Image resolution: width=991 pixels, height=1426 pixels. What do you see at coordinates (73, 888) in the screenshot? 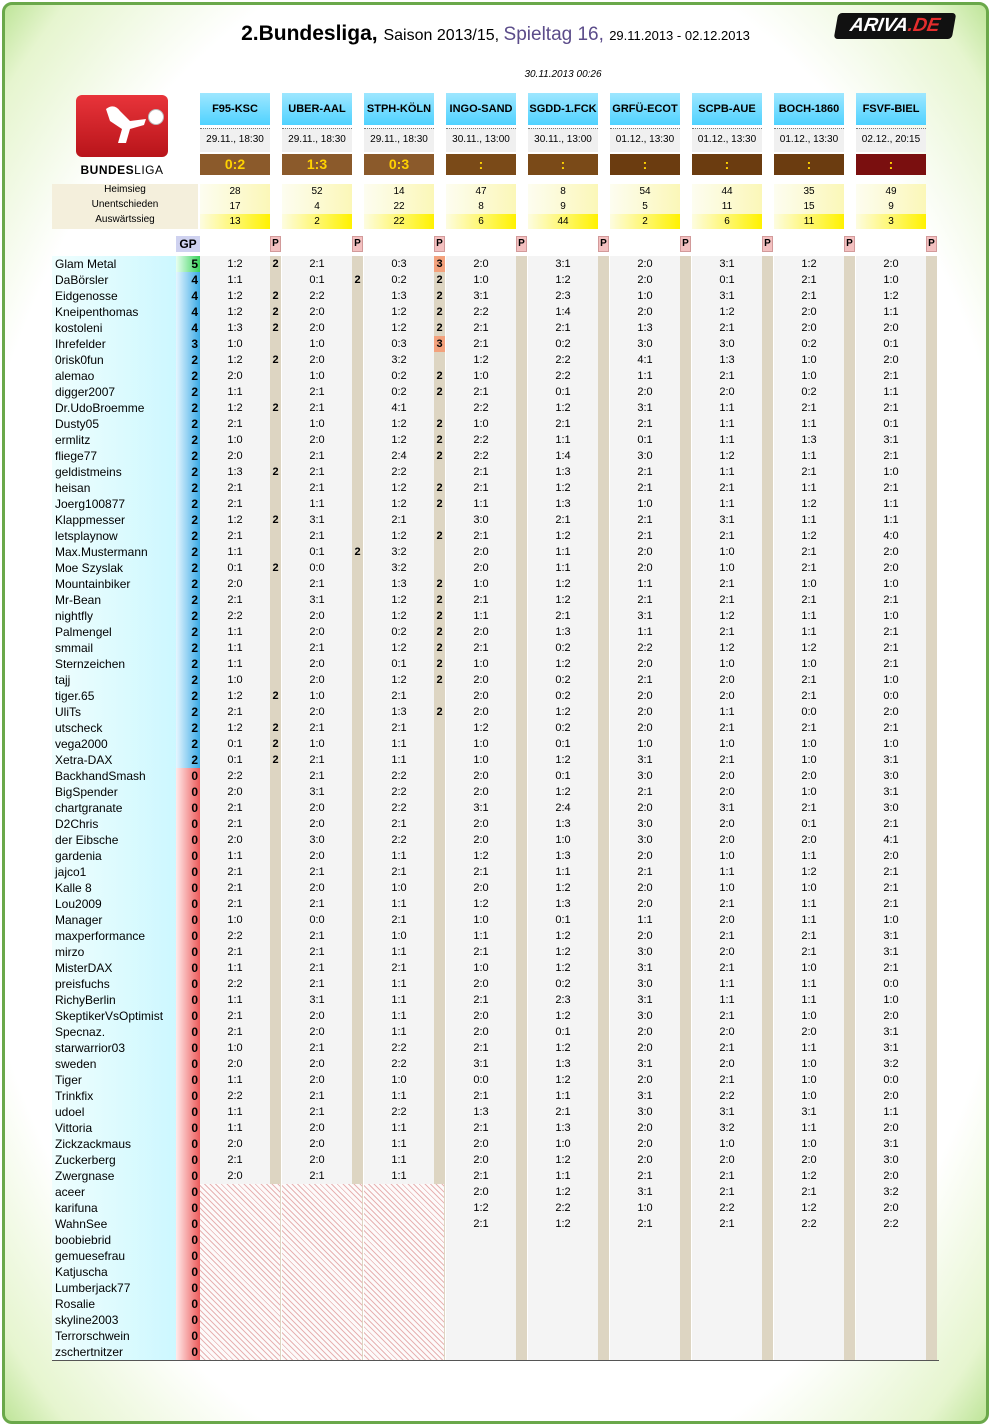
I see `player-name: Kalle 8` at bounding box center [73, 888].